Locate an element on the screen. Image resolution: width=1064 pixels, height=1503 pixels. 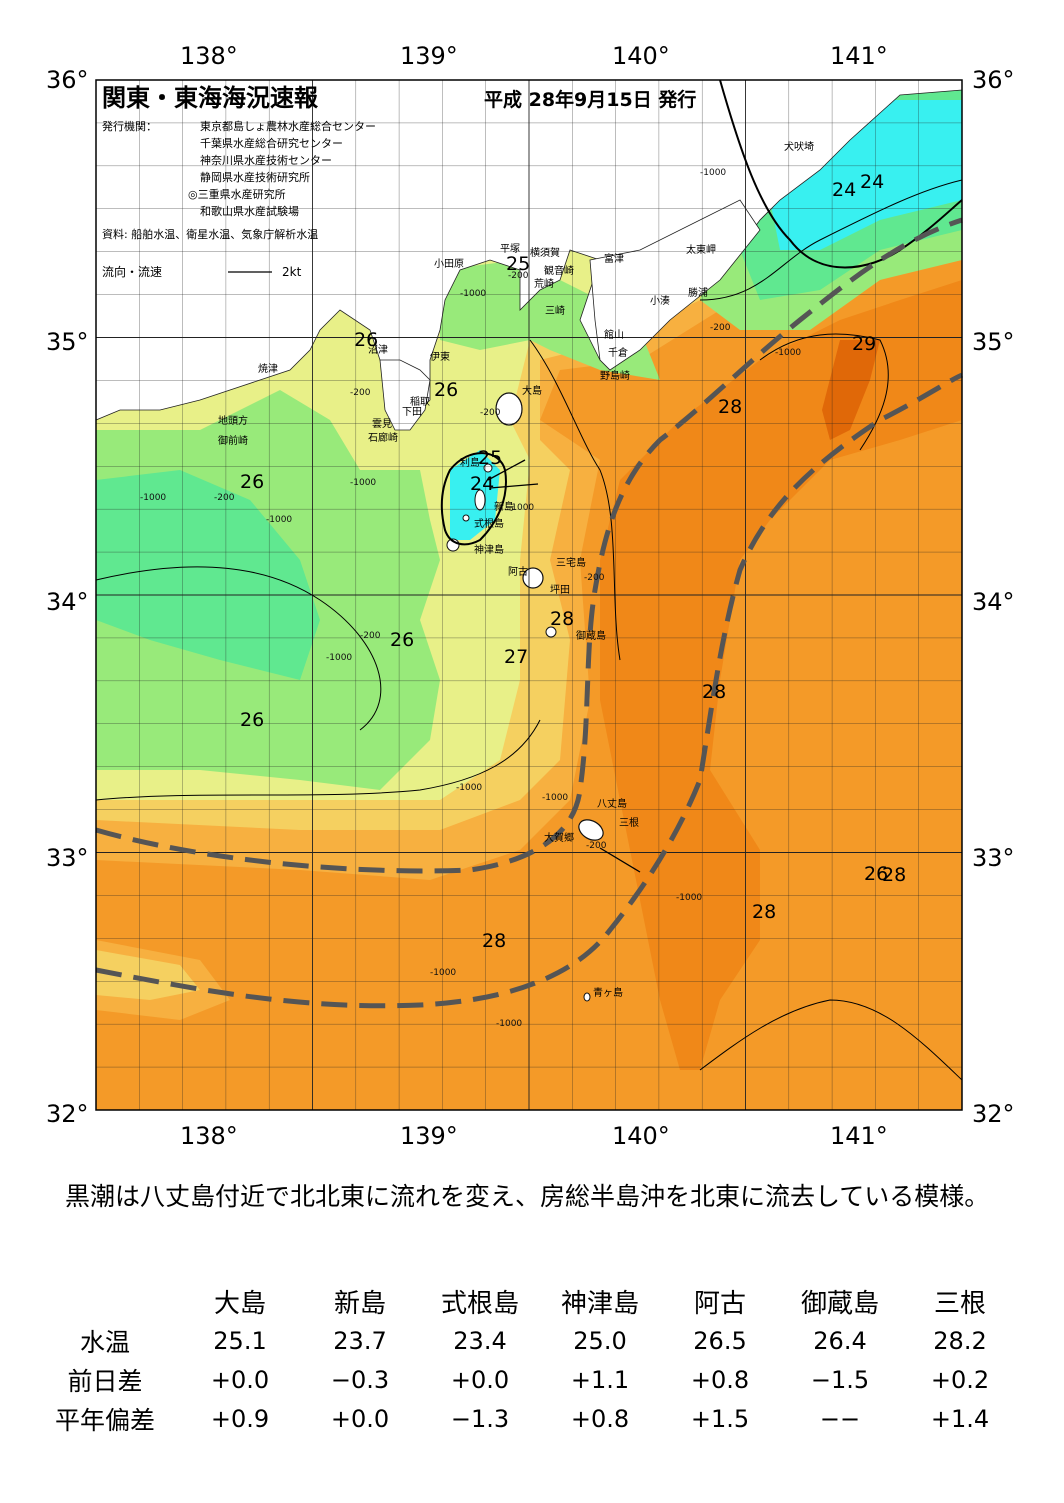
place-name: 伊東 is located at coordinates (440, 356).